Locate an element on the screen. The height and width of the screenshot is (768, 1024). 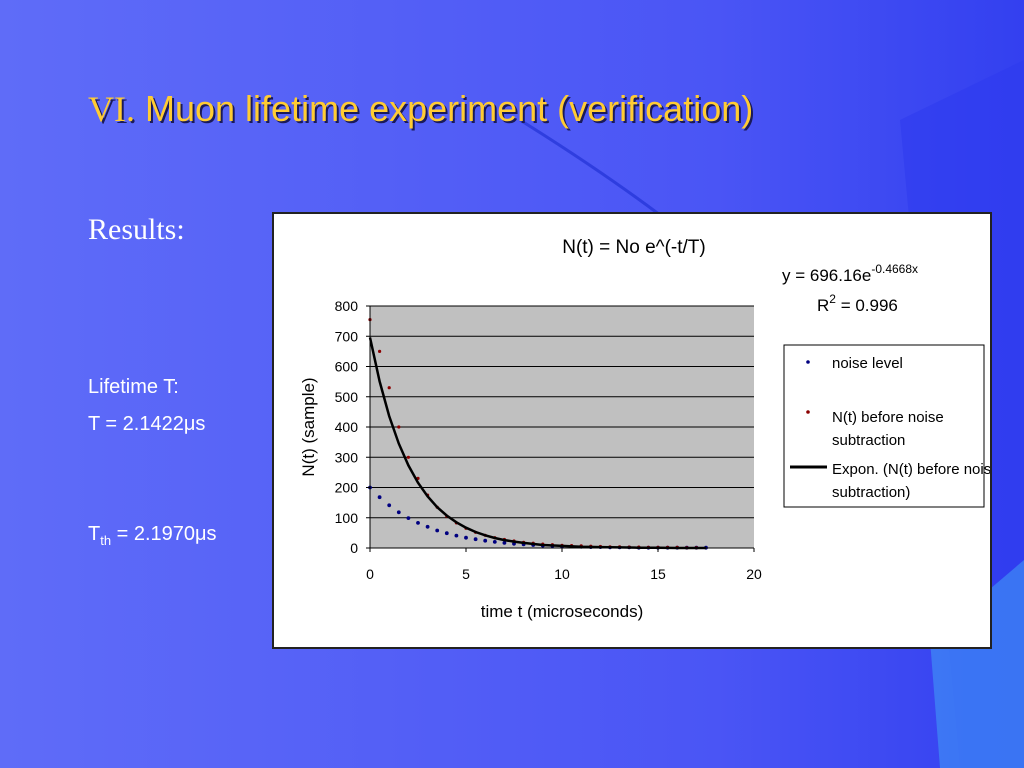
y-tick-label: 100 is located at coordinates (347, 518).